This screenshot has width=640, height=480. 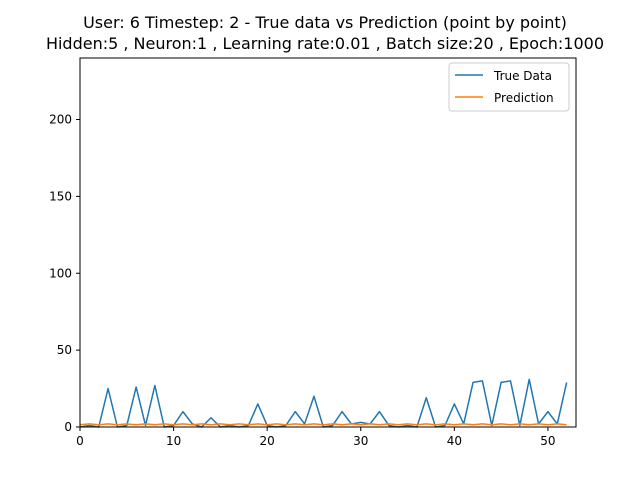 I want to click on y-tick-label: 100, so click(x=60, y=273).